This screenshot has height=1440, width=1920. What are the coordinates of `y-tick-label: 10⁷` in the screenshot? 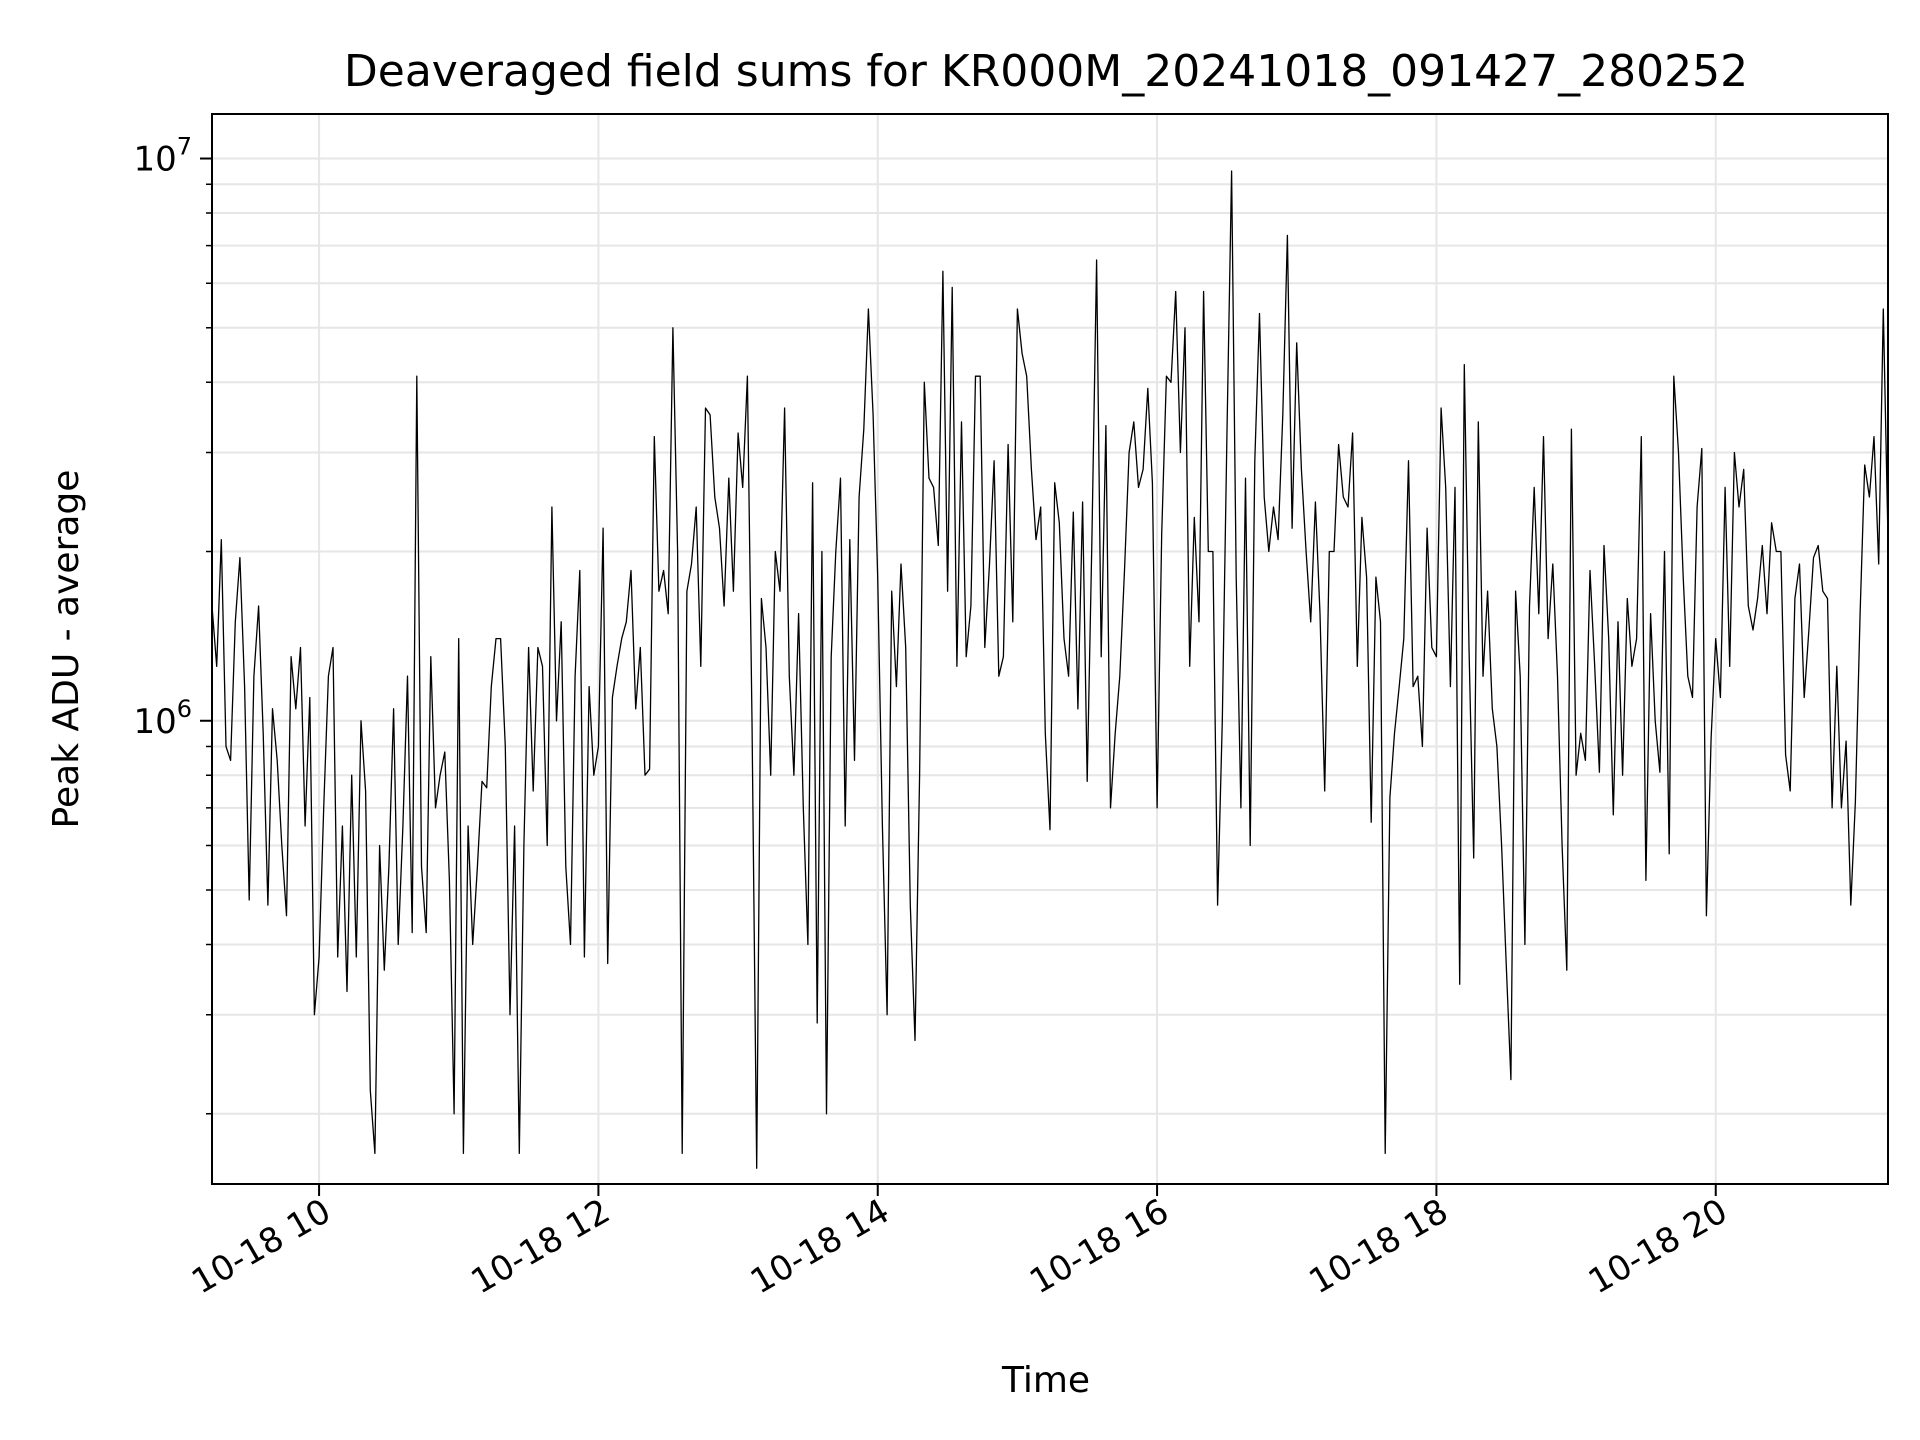 It's located at (162, 156).